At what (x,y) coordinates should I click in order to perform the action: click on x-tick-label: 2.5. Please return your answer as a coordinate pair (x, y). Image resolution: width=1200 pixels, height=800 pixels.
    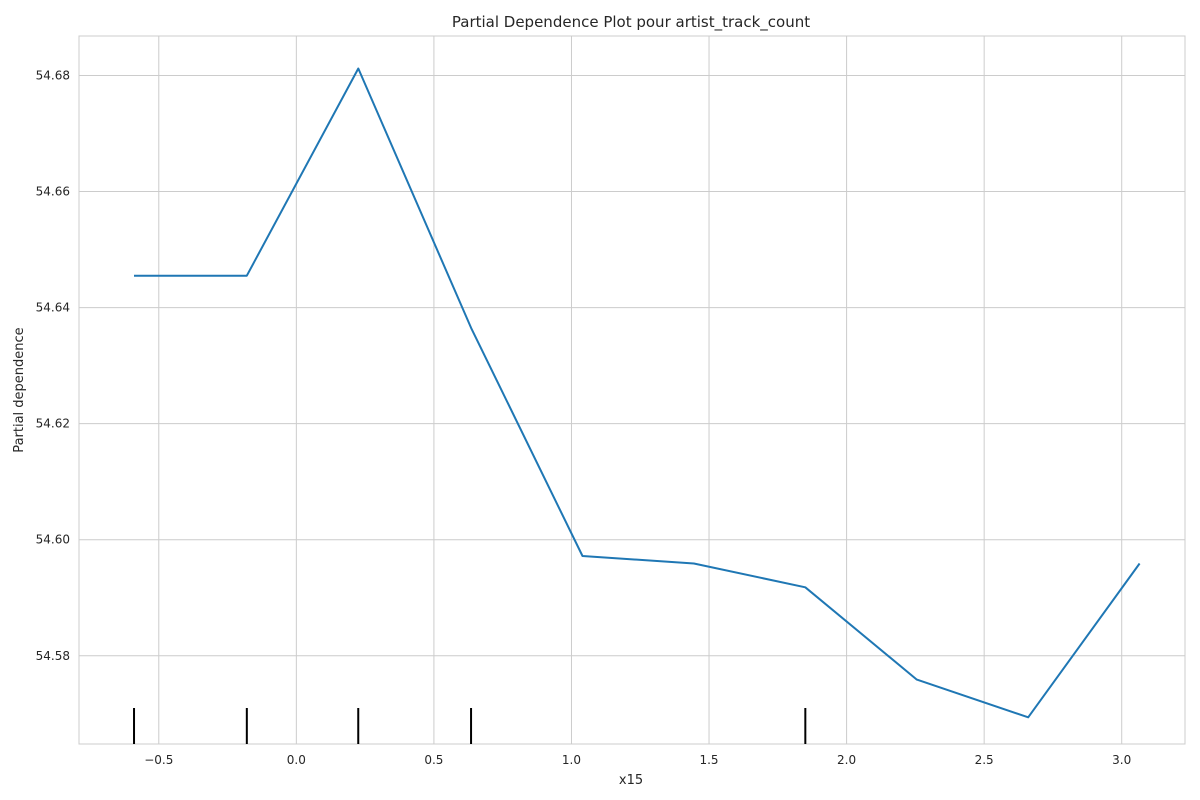
    Looking at the image, I should click on (984, 760).